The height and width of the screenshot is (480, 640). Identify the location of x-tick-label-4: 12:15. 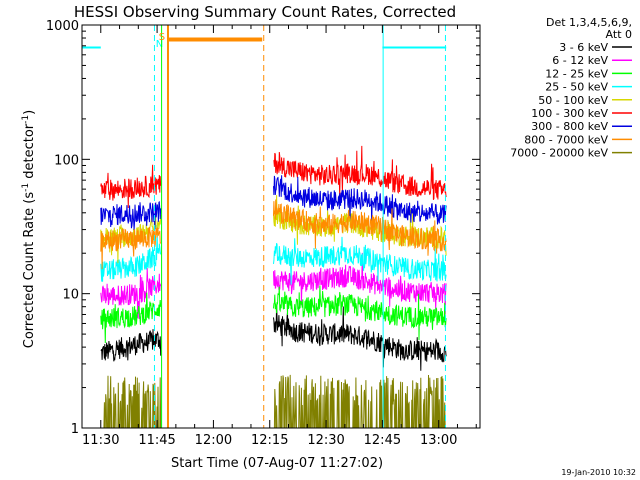
(269, 440).